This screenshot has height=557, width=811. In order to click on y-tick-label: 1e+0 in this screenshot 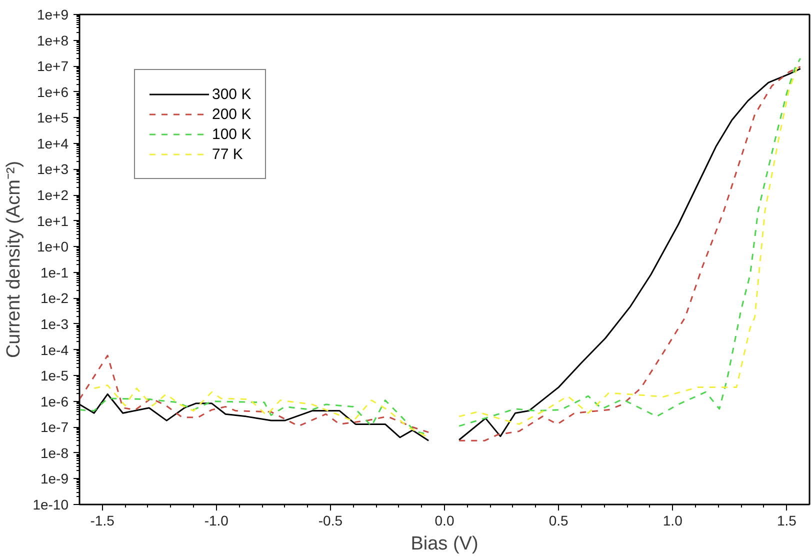, I will do `click(52, 246)`.